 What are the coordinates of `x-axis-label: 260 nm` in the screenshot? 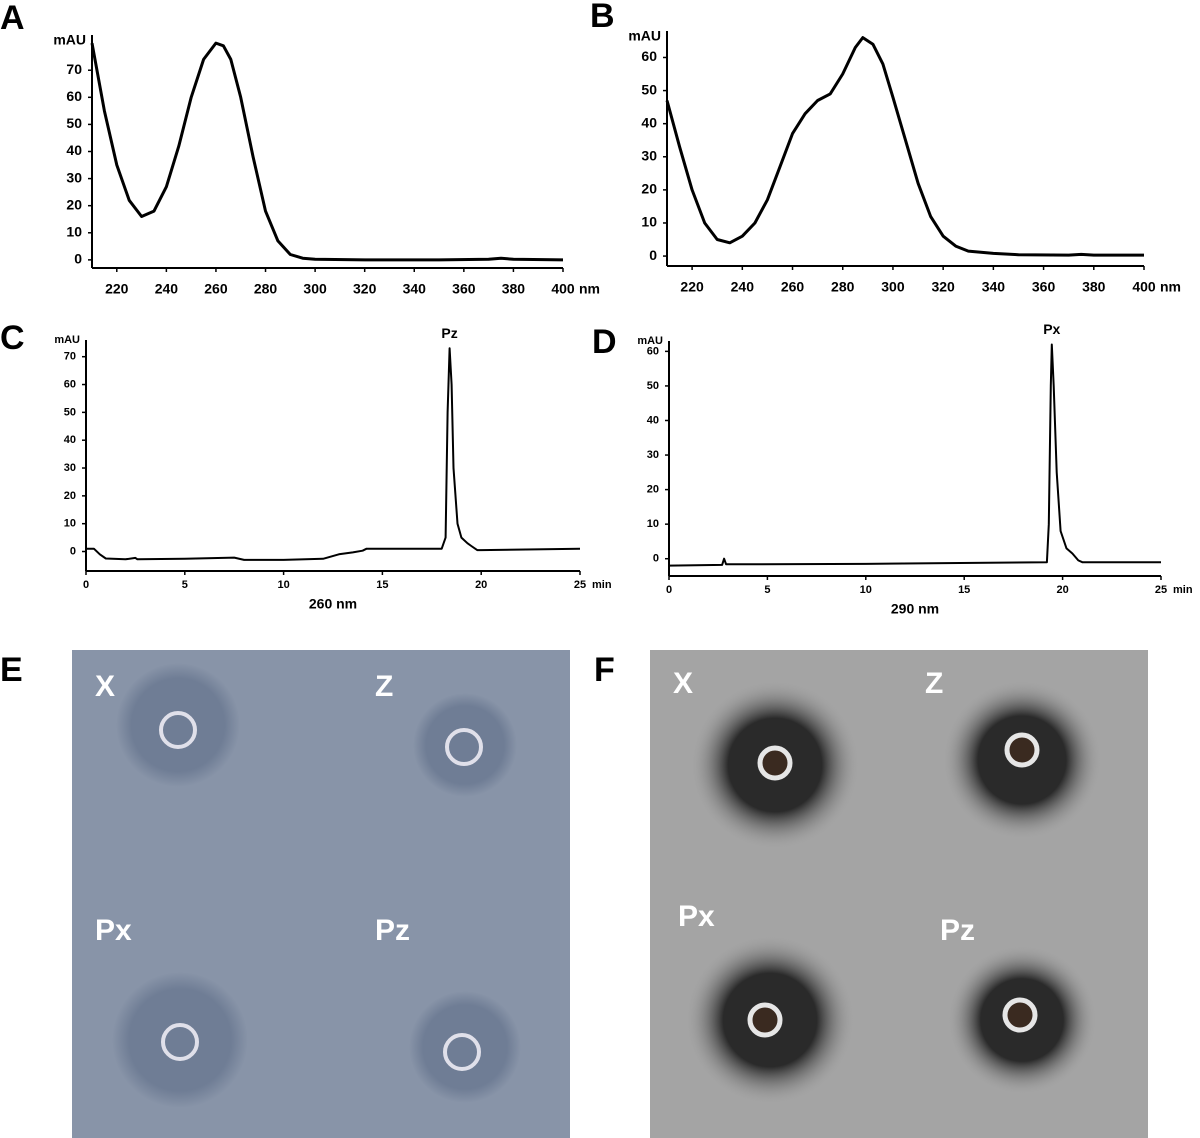 It's located at (333, 604).